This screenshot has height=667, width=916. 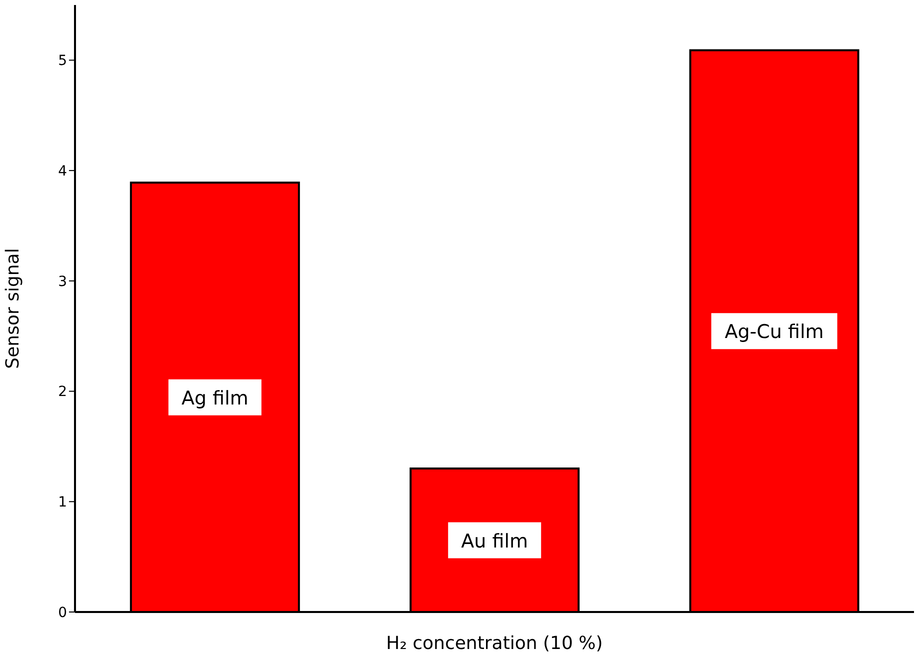 What do you see at coordinates (13, 308) in the screenshot?
I see `y-axis-title: Sensor signal` at bounding box center [13, 308].